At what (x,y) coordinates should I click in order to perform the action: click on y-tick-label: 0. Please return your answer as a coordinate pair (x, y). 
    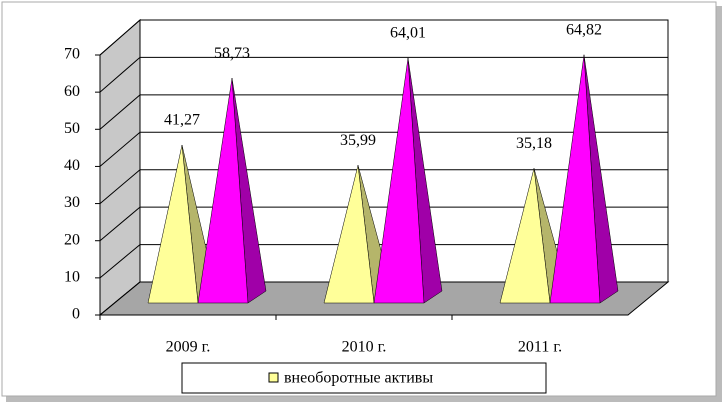
    Looking at the image, I should click on (76, 314).